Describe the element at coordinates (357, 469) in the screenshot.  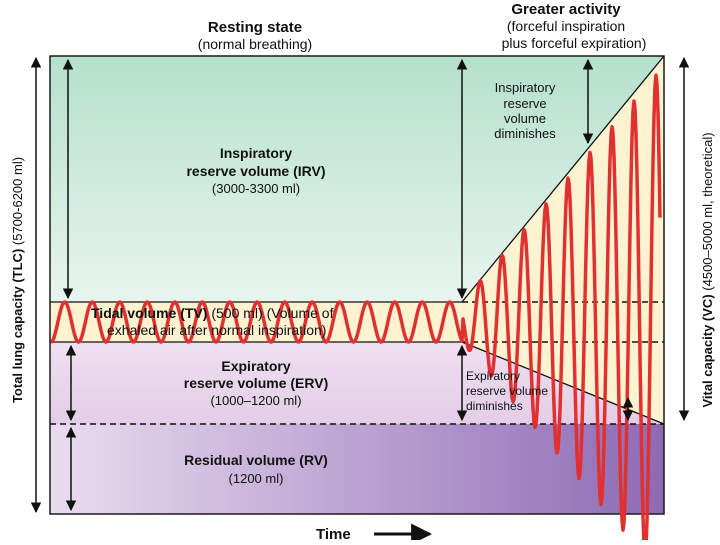
I see `rv-region` at that location.